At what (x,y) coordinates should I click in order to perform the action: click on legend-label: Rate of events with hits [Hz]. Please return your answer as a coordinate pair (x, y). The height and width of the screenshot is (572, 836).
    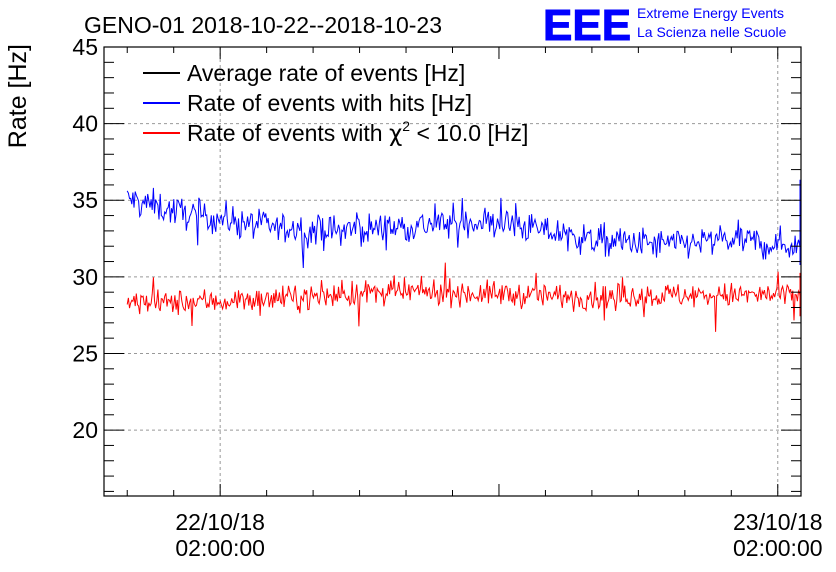
    Looking at the image, I should click on (329, 103).